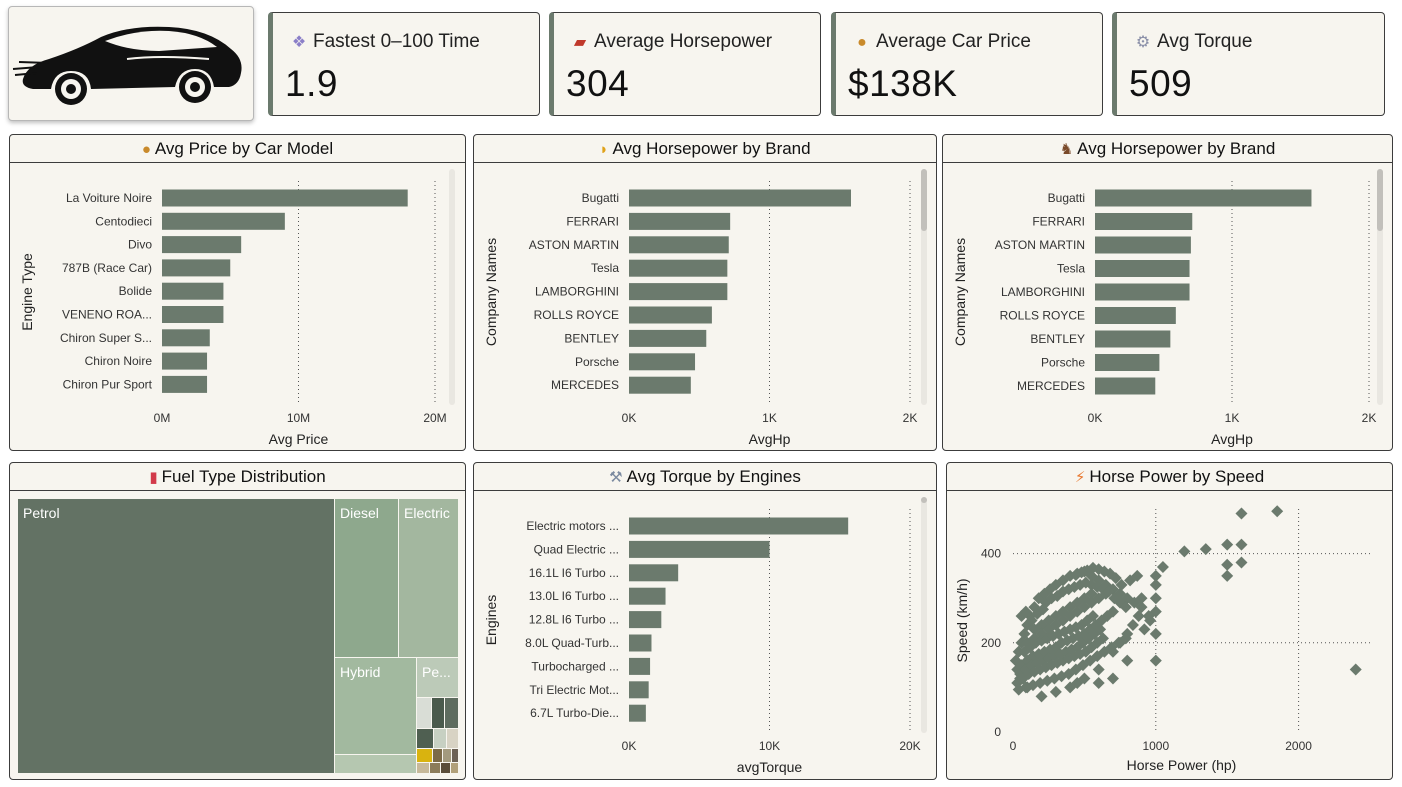 Image resolution: width=1402 pixels, height=787 pixels. Describe the element at coordinates (991, 643) in the screenshot. I see `y-tick-label: 200` at that location.